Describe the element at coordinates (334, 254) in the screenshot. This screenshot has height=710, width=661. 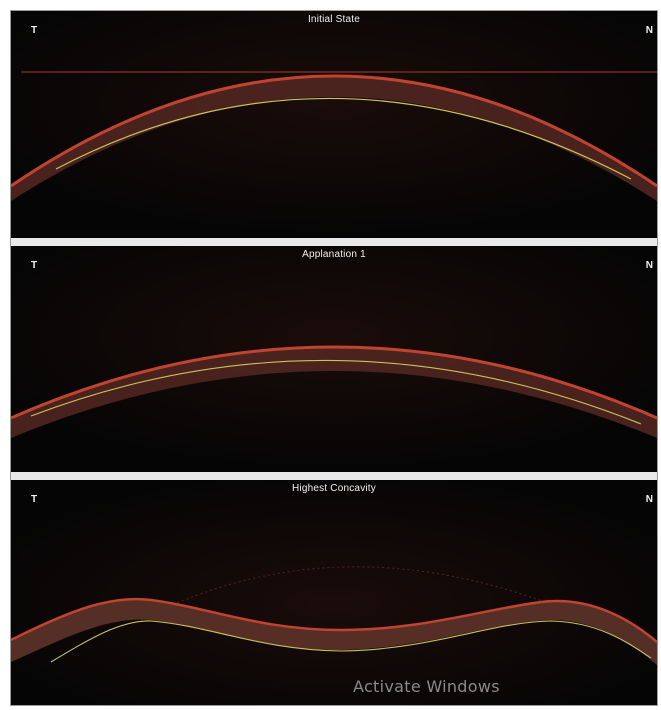
I see `panel-title: Applanation 1` at that location.